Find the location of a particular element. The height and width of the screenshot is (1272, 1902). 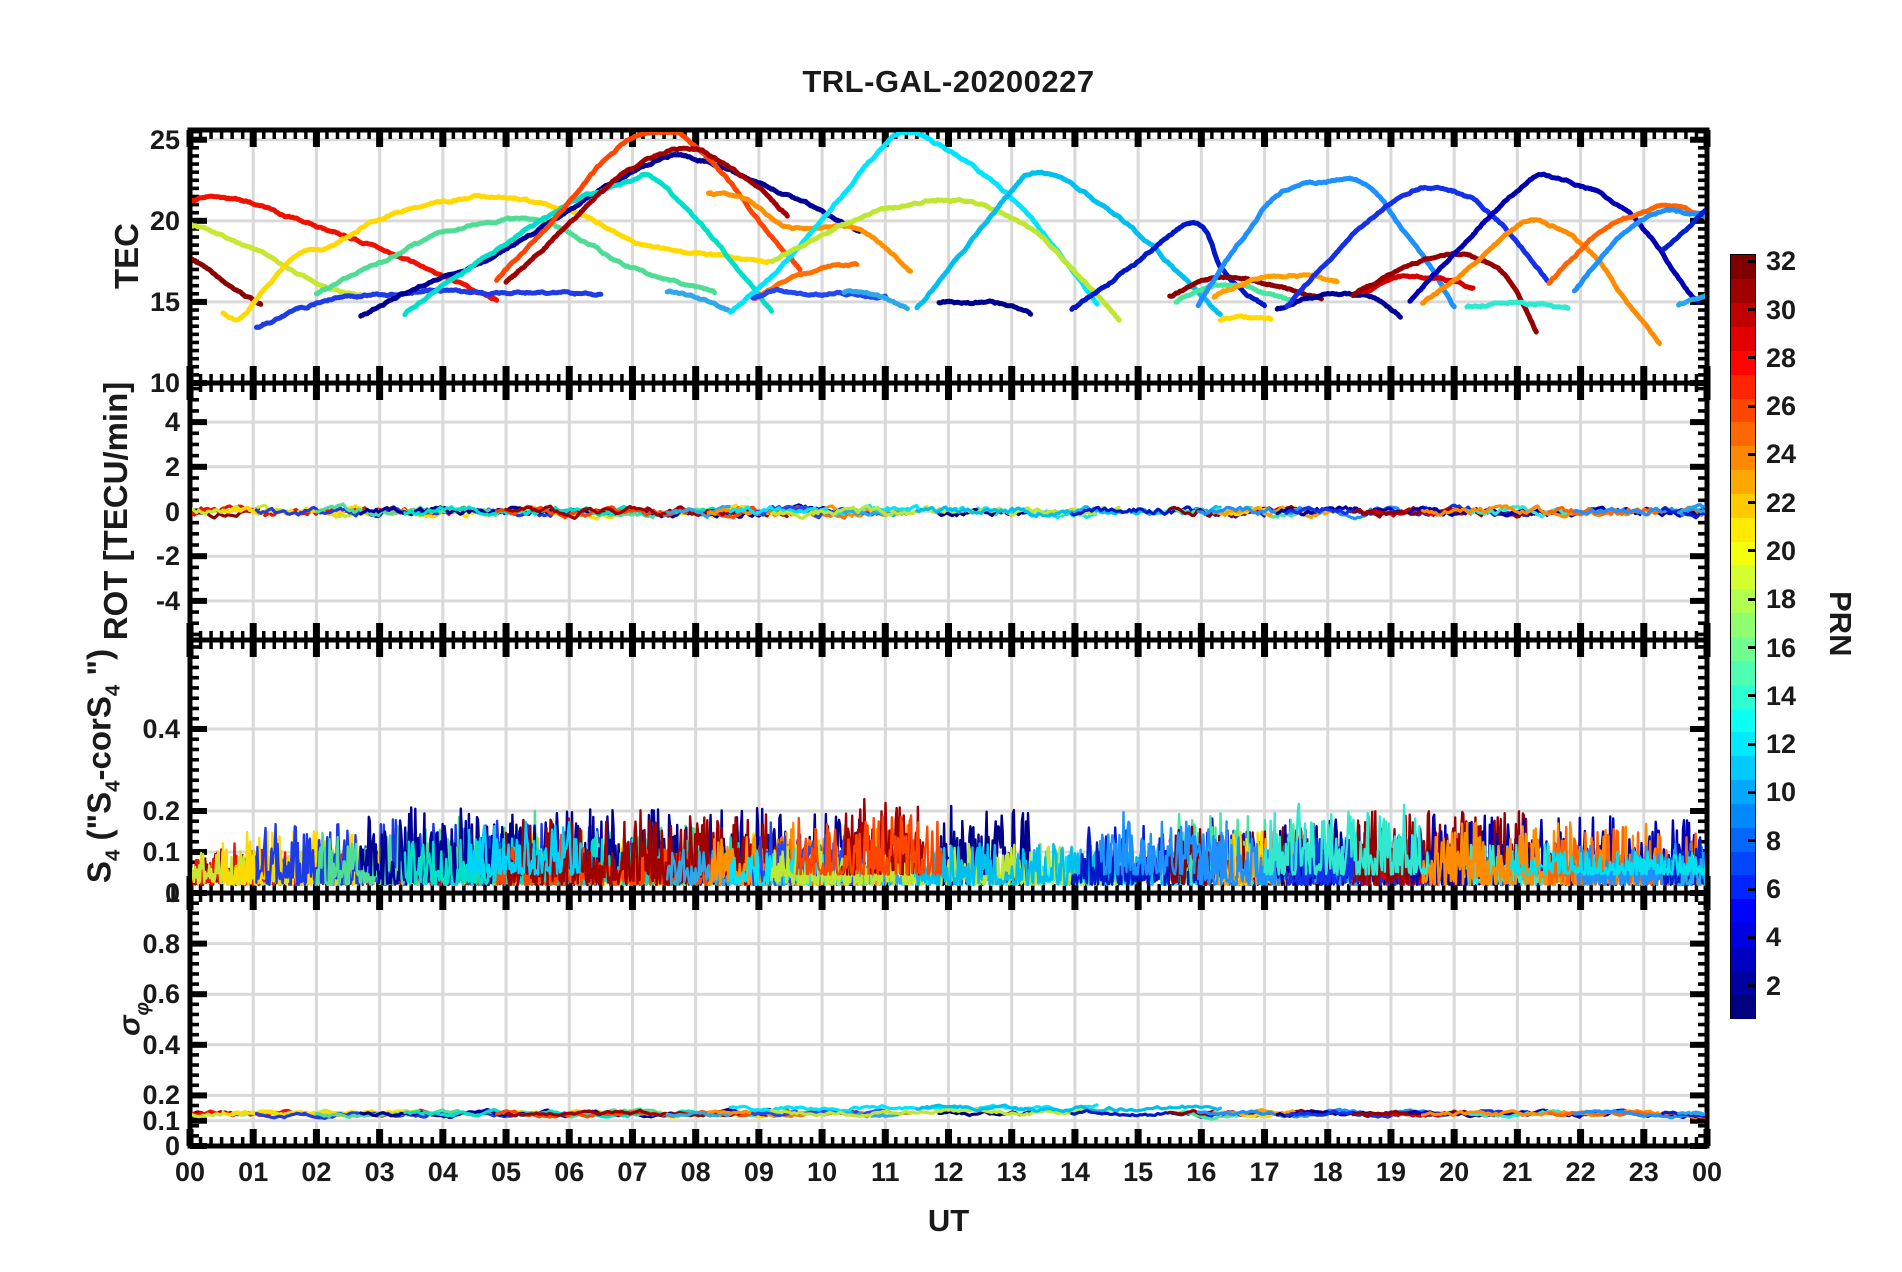

xtick-21: 21 is located at coordinates (1517, 1172).